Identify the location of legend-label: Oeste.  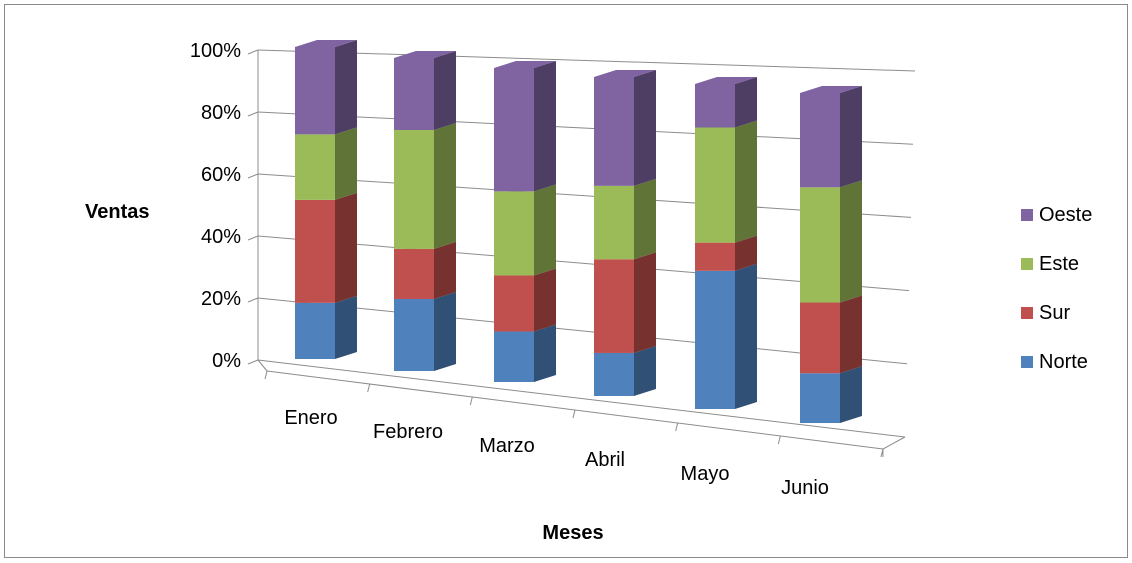
(1065, 215).